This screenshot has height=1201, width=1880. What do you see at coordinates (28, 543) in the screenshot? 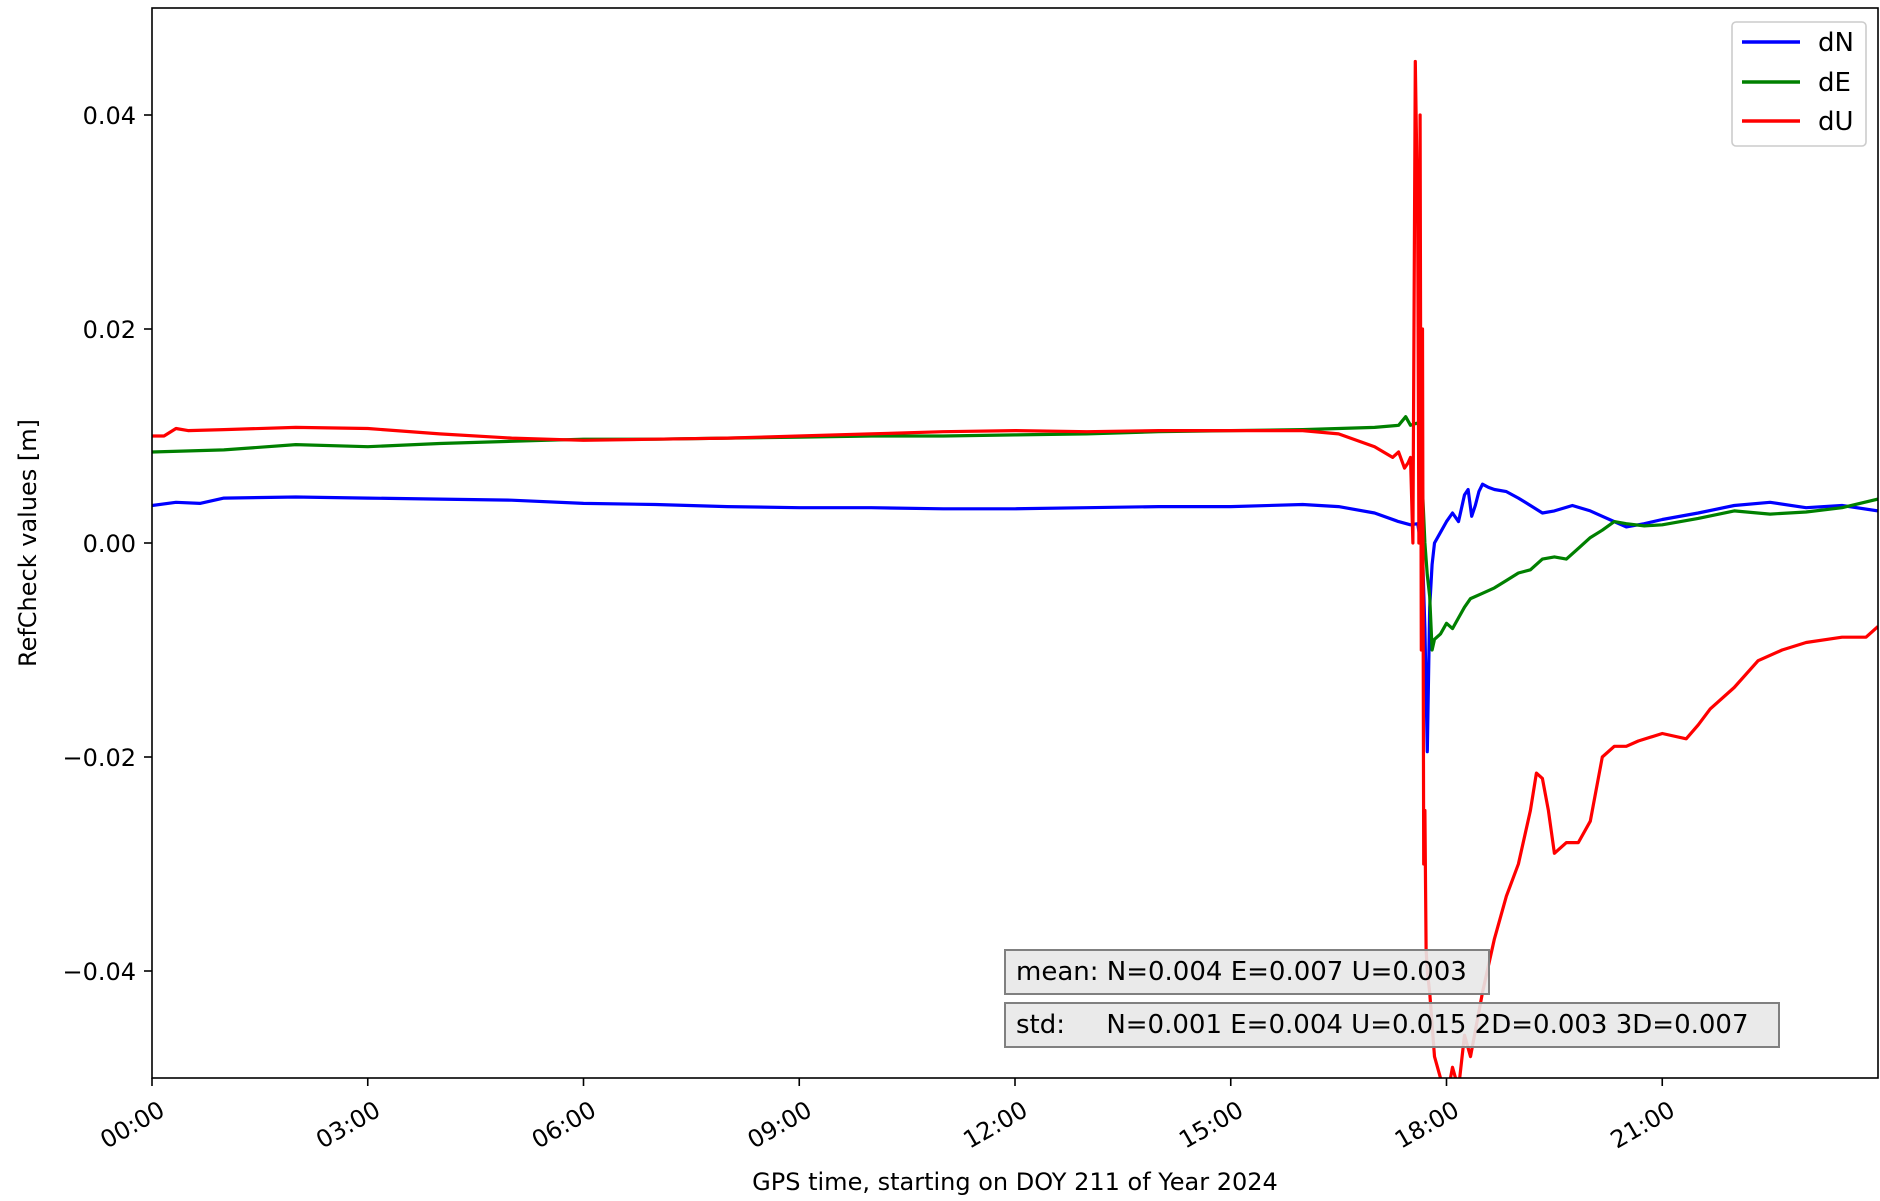
I see `y-axis-label: RefCheck values [m]` at bounding box center [28, 543].